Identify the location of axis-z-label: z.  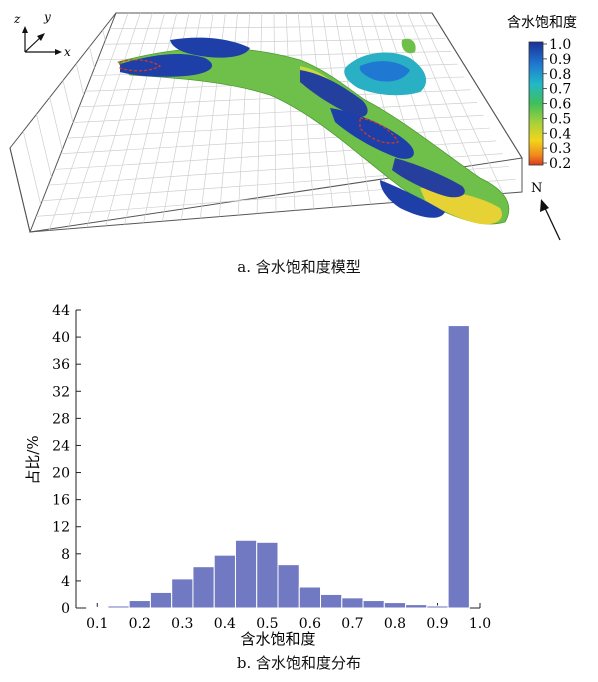
(17, 19).